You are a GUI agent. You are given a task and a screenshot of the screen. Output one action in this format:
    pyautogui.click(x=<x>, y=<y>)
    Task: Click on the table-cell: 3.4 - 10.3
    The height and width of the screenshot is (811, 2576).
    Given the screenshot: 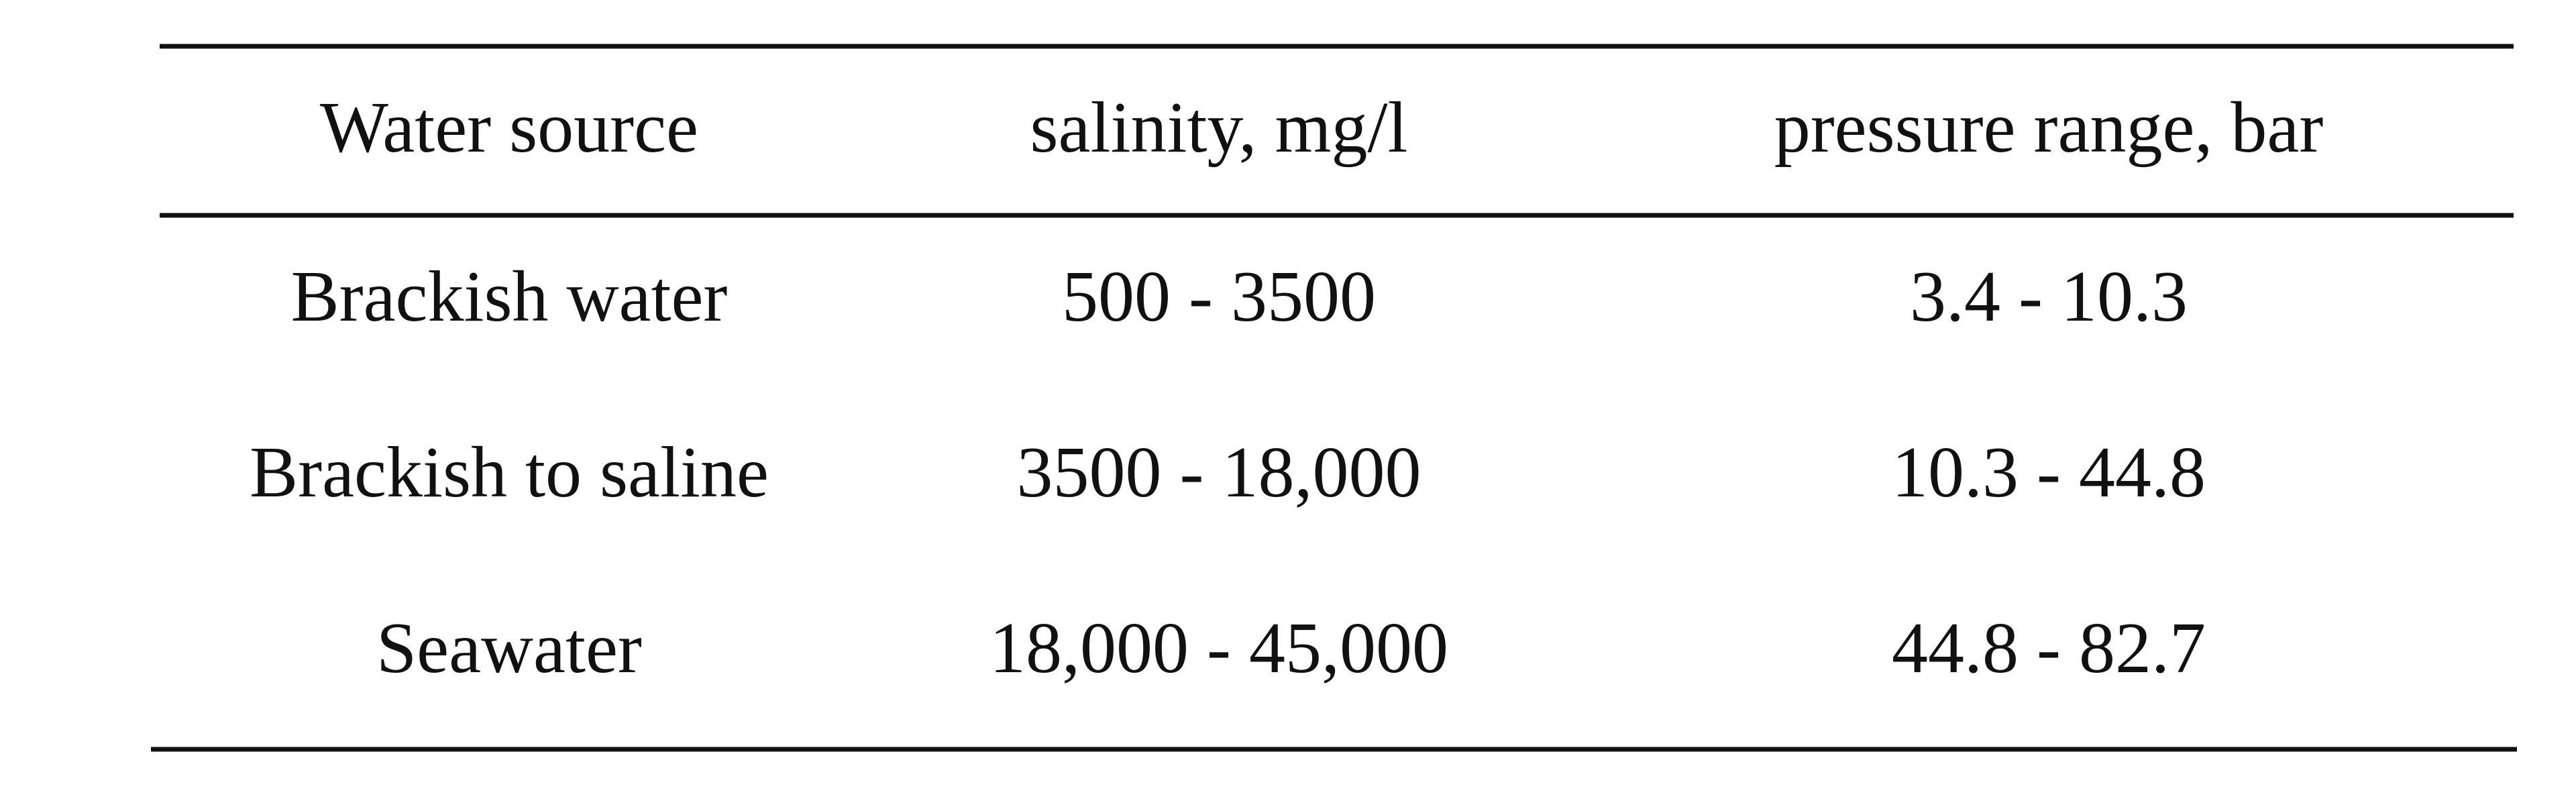 What is the action you would take?
    pyautogui.click(x=2049, y=297)
    